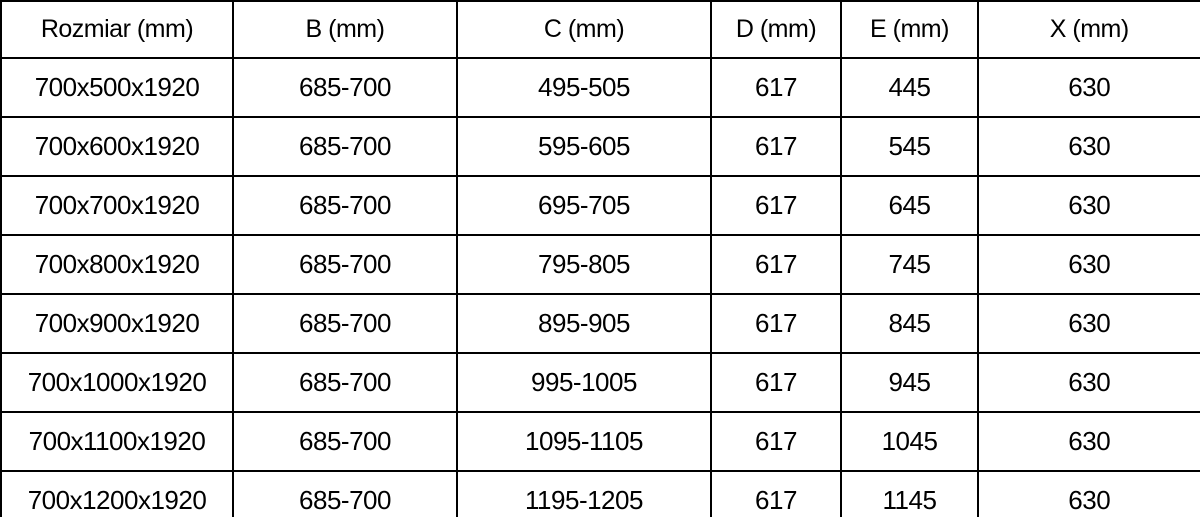  Describe the element at coordinates (909, 29) in the screenshot. I see `column-header-4: E (mm)` at that location.